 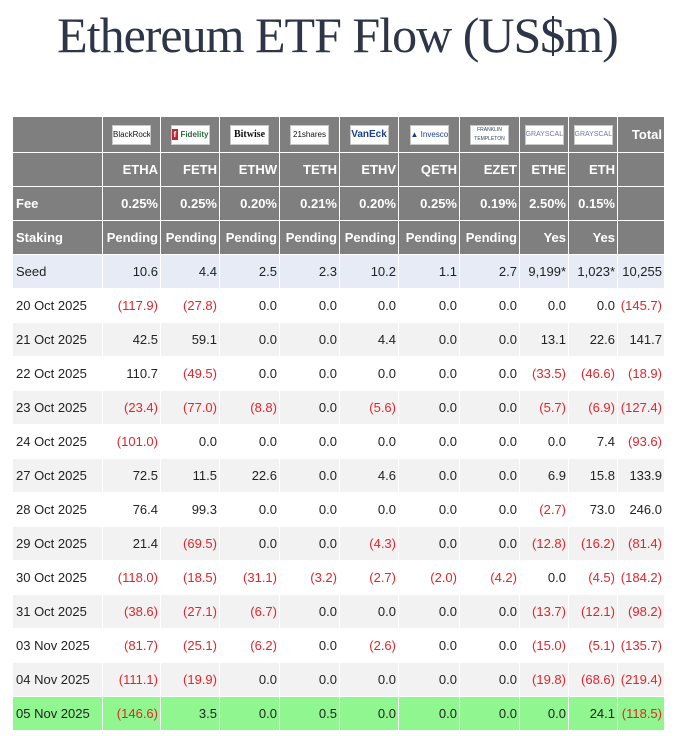 What do you see at coordinates (641, 169) in the screenshot?
I see `ticker-cell-total-empty` at bounding box center [641, 169].